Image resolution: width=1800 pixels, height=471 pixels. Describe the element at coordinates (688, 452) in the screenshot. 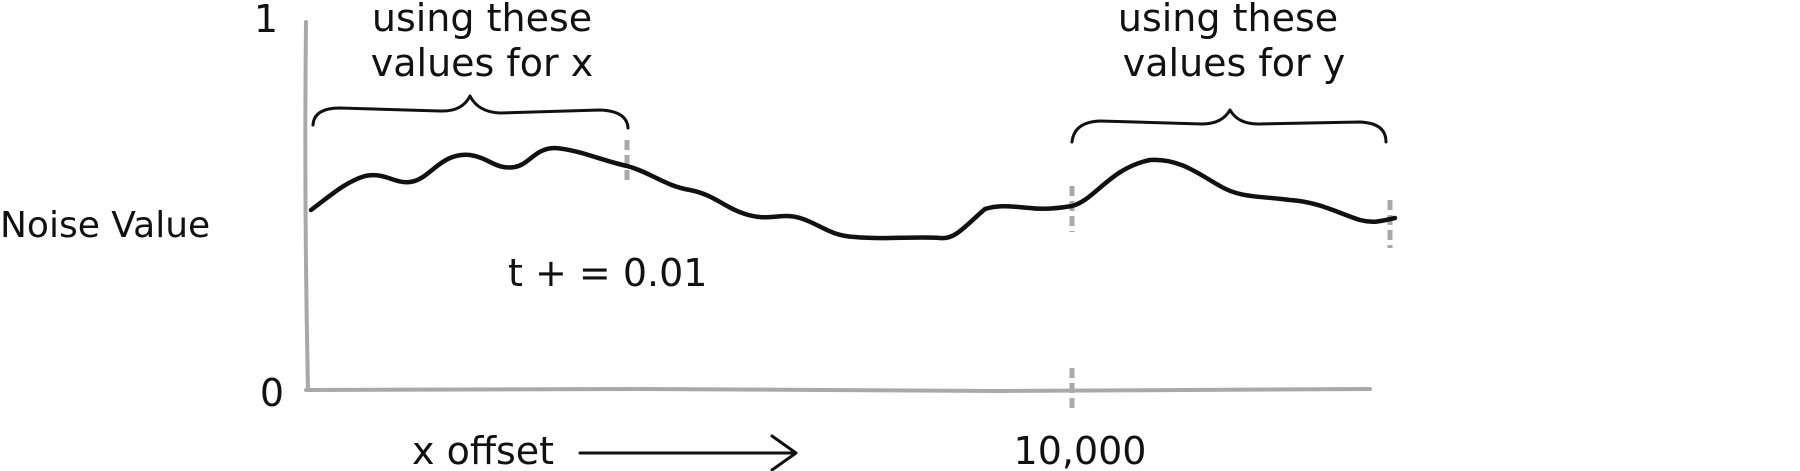

I see `right-arrow-icon` at that location.